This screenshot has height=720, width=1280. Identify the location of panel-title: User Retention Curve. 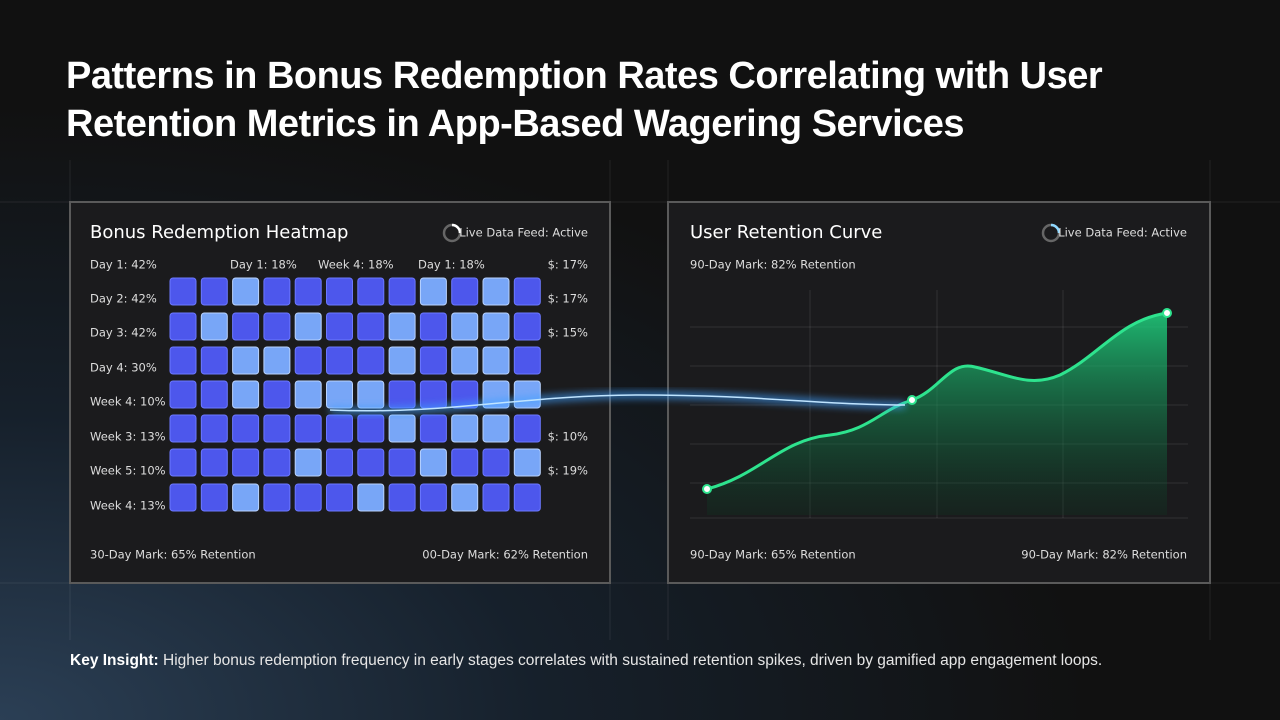
(786, 232).